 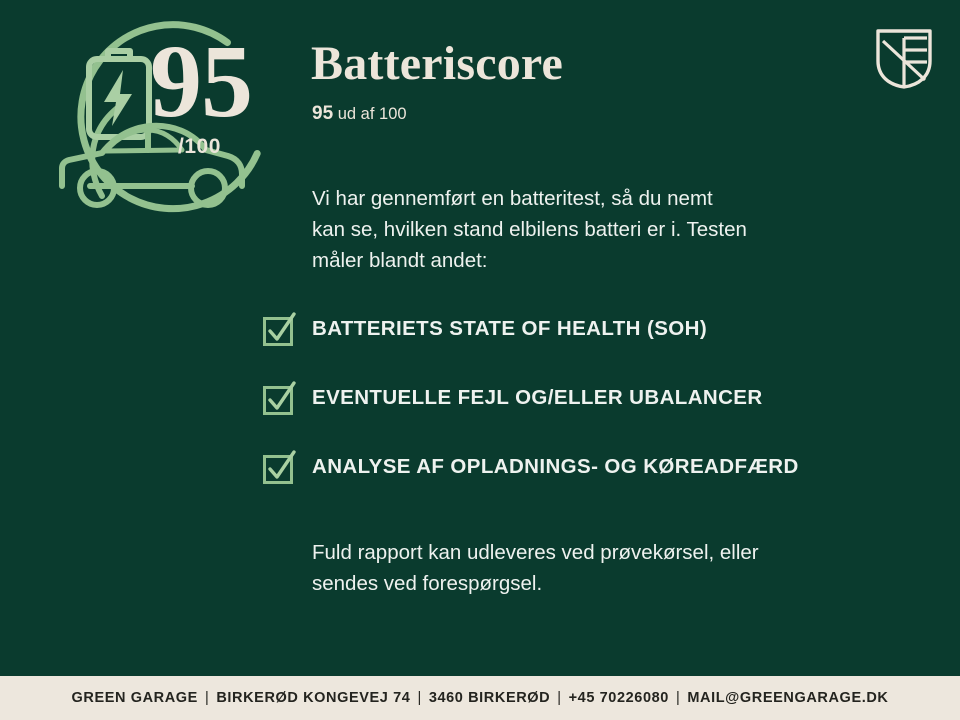 I want to click on checklist-item: EVENTUELLE FEJL OG/ELLER UBALANCER, so click(x=572, y=398).